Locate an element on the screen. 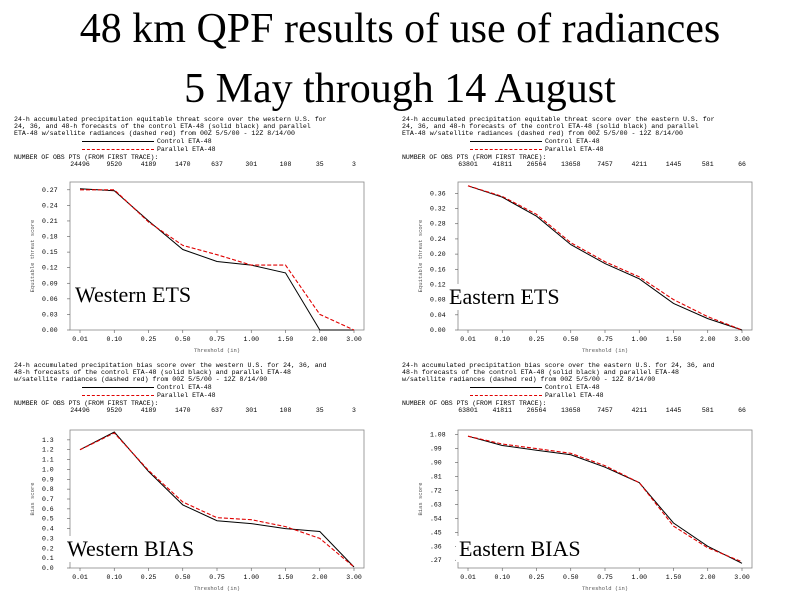  y-tick-label: 0.00 is located at coordinates (438, 330).